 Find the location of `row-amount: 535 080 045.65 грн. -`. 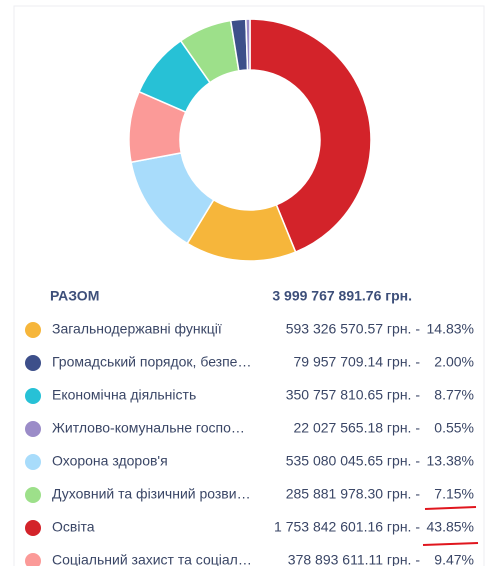

row-amount: 535 080 045.65 грн. - is located at coordinates (353, 461).